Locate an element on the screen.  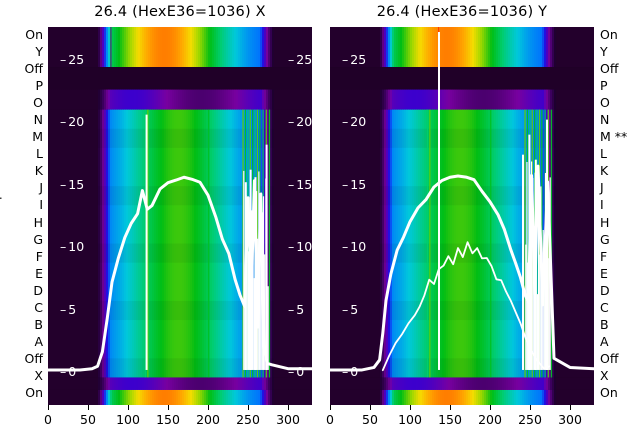
panel-x-xaxis: 0 50 100 150 200 250 300 is located at coordinates (178, 422).